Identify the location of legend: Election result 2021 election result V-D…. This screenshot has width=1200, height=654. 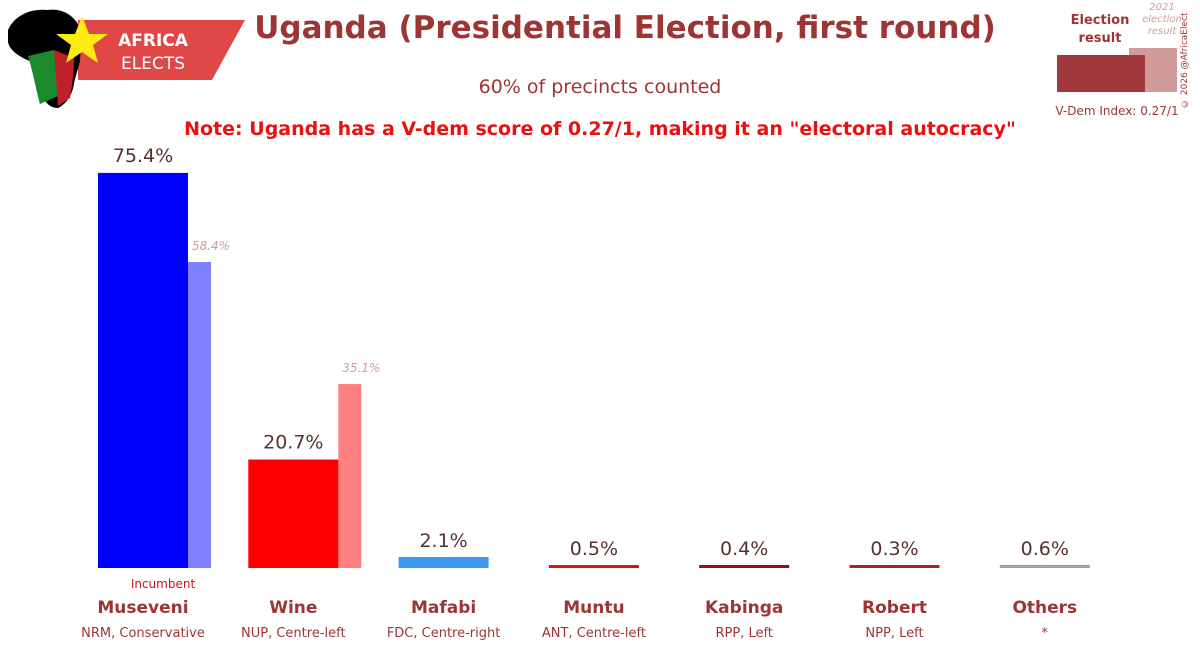
(1122, 62).